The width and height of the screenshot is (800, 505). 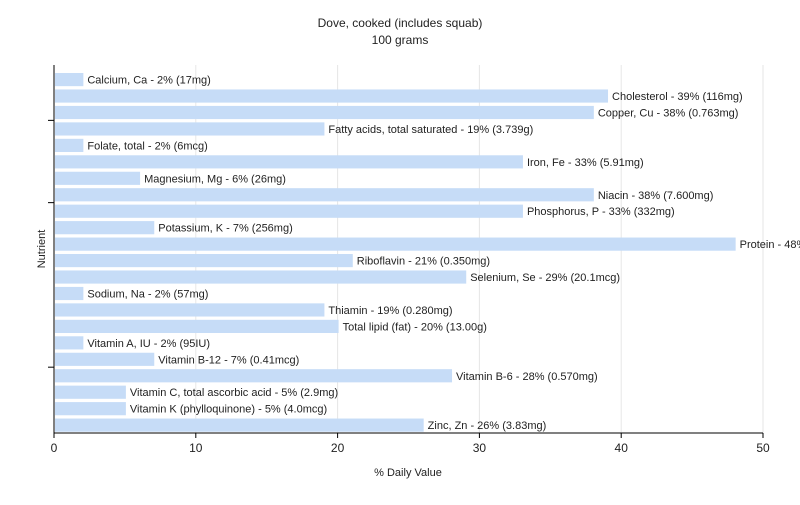 I want to click on x-tick-label: 0, so click(x=54, y=448).